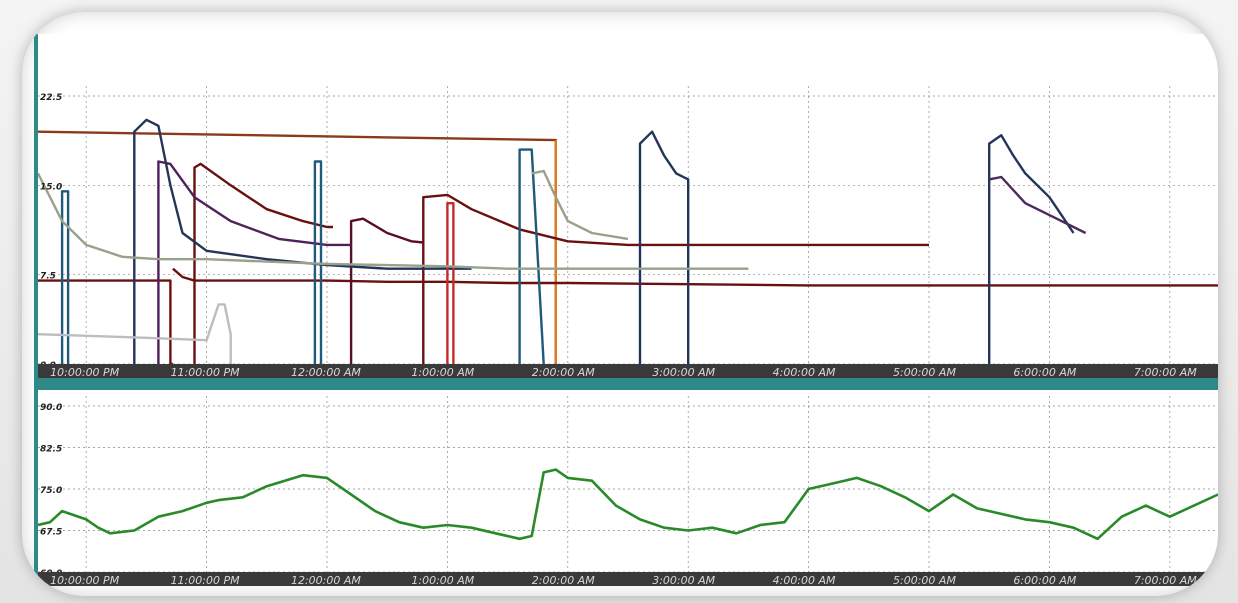 Image resolution: width=1238 pixels, height=603 pixels. What do you see at coordinates (51, 187) in the screenshot?
I see `y-tick-label: 15.0` at bounding box center [51, 187].